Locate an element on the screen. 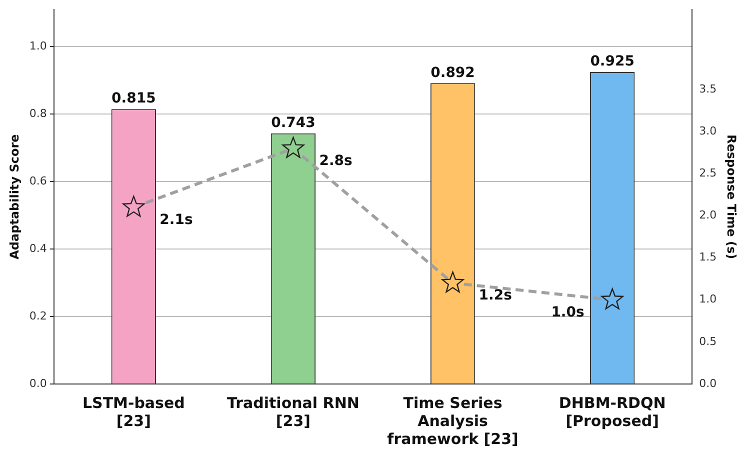 The width and height of the screenshot is (748, 452). y-tick-label: 0.6 is located at coordinates (38, 181).